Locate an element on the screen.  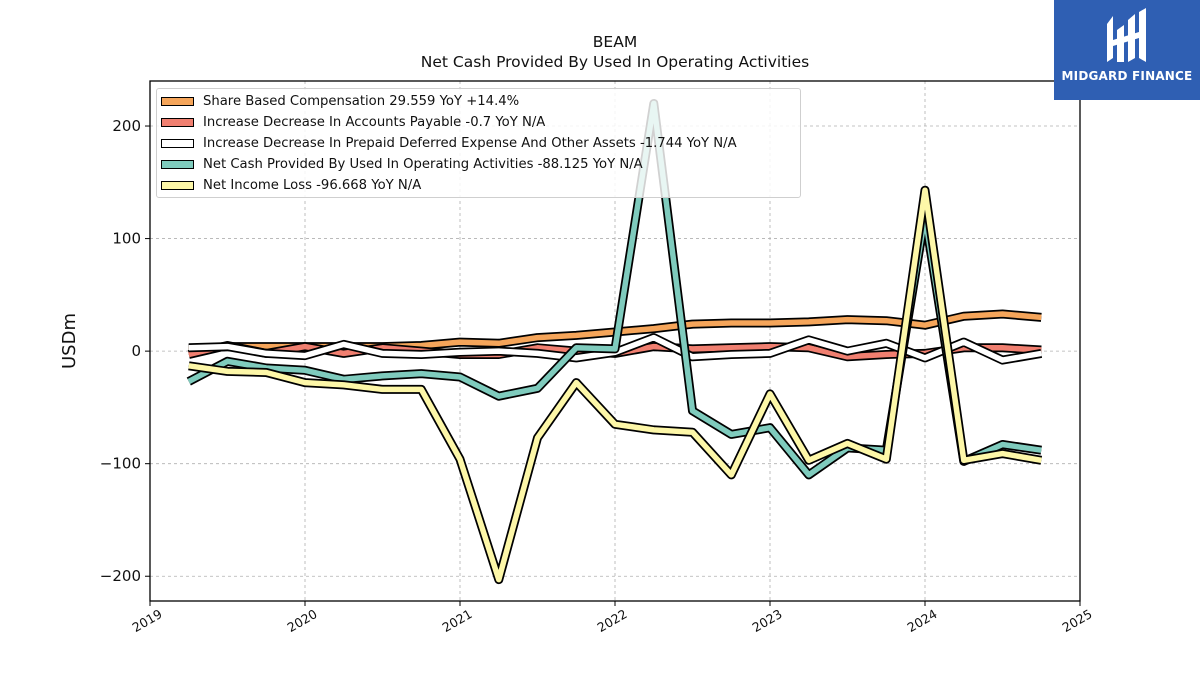
y-tick-label: 200 is located at coordinates (126, 126).